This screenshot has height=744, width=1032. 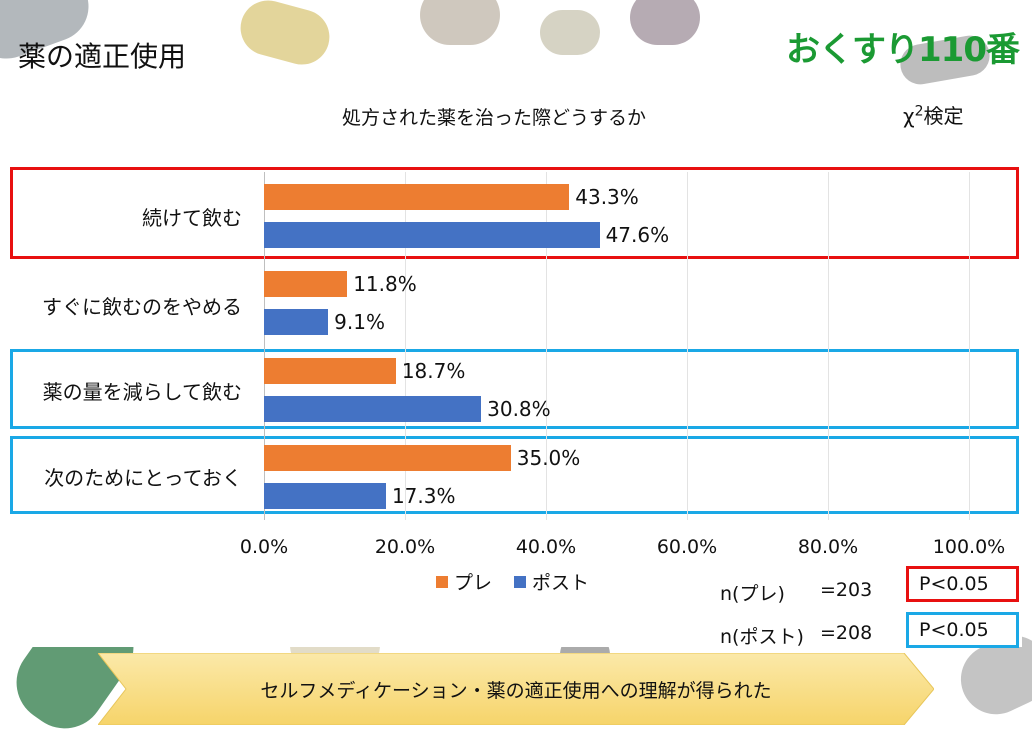 I want to click on legend-swatch-pre, so click(x=442, y=581).